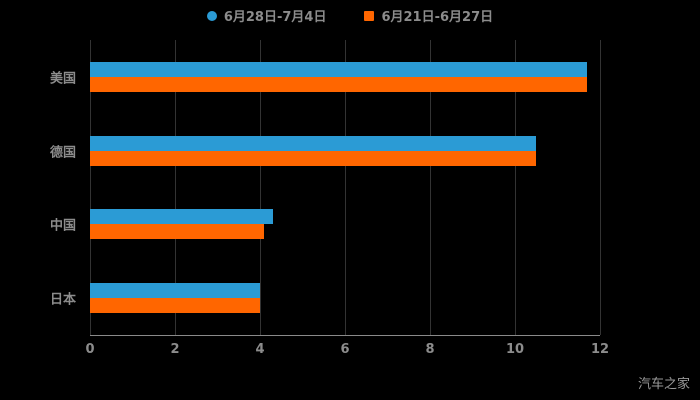  What do you see at coordinates (90, 349) in the screenshot?
I see `x-tick-label: 0` at bounding box center [90, 349].